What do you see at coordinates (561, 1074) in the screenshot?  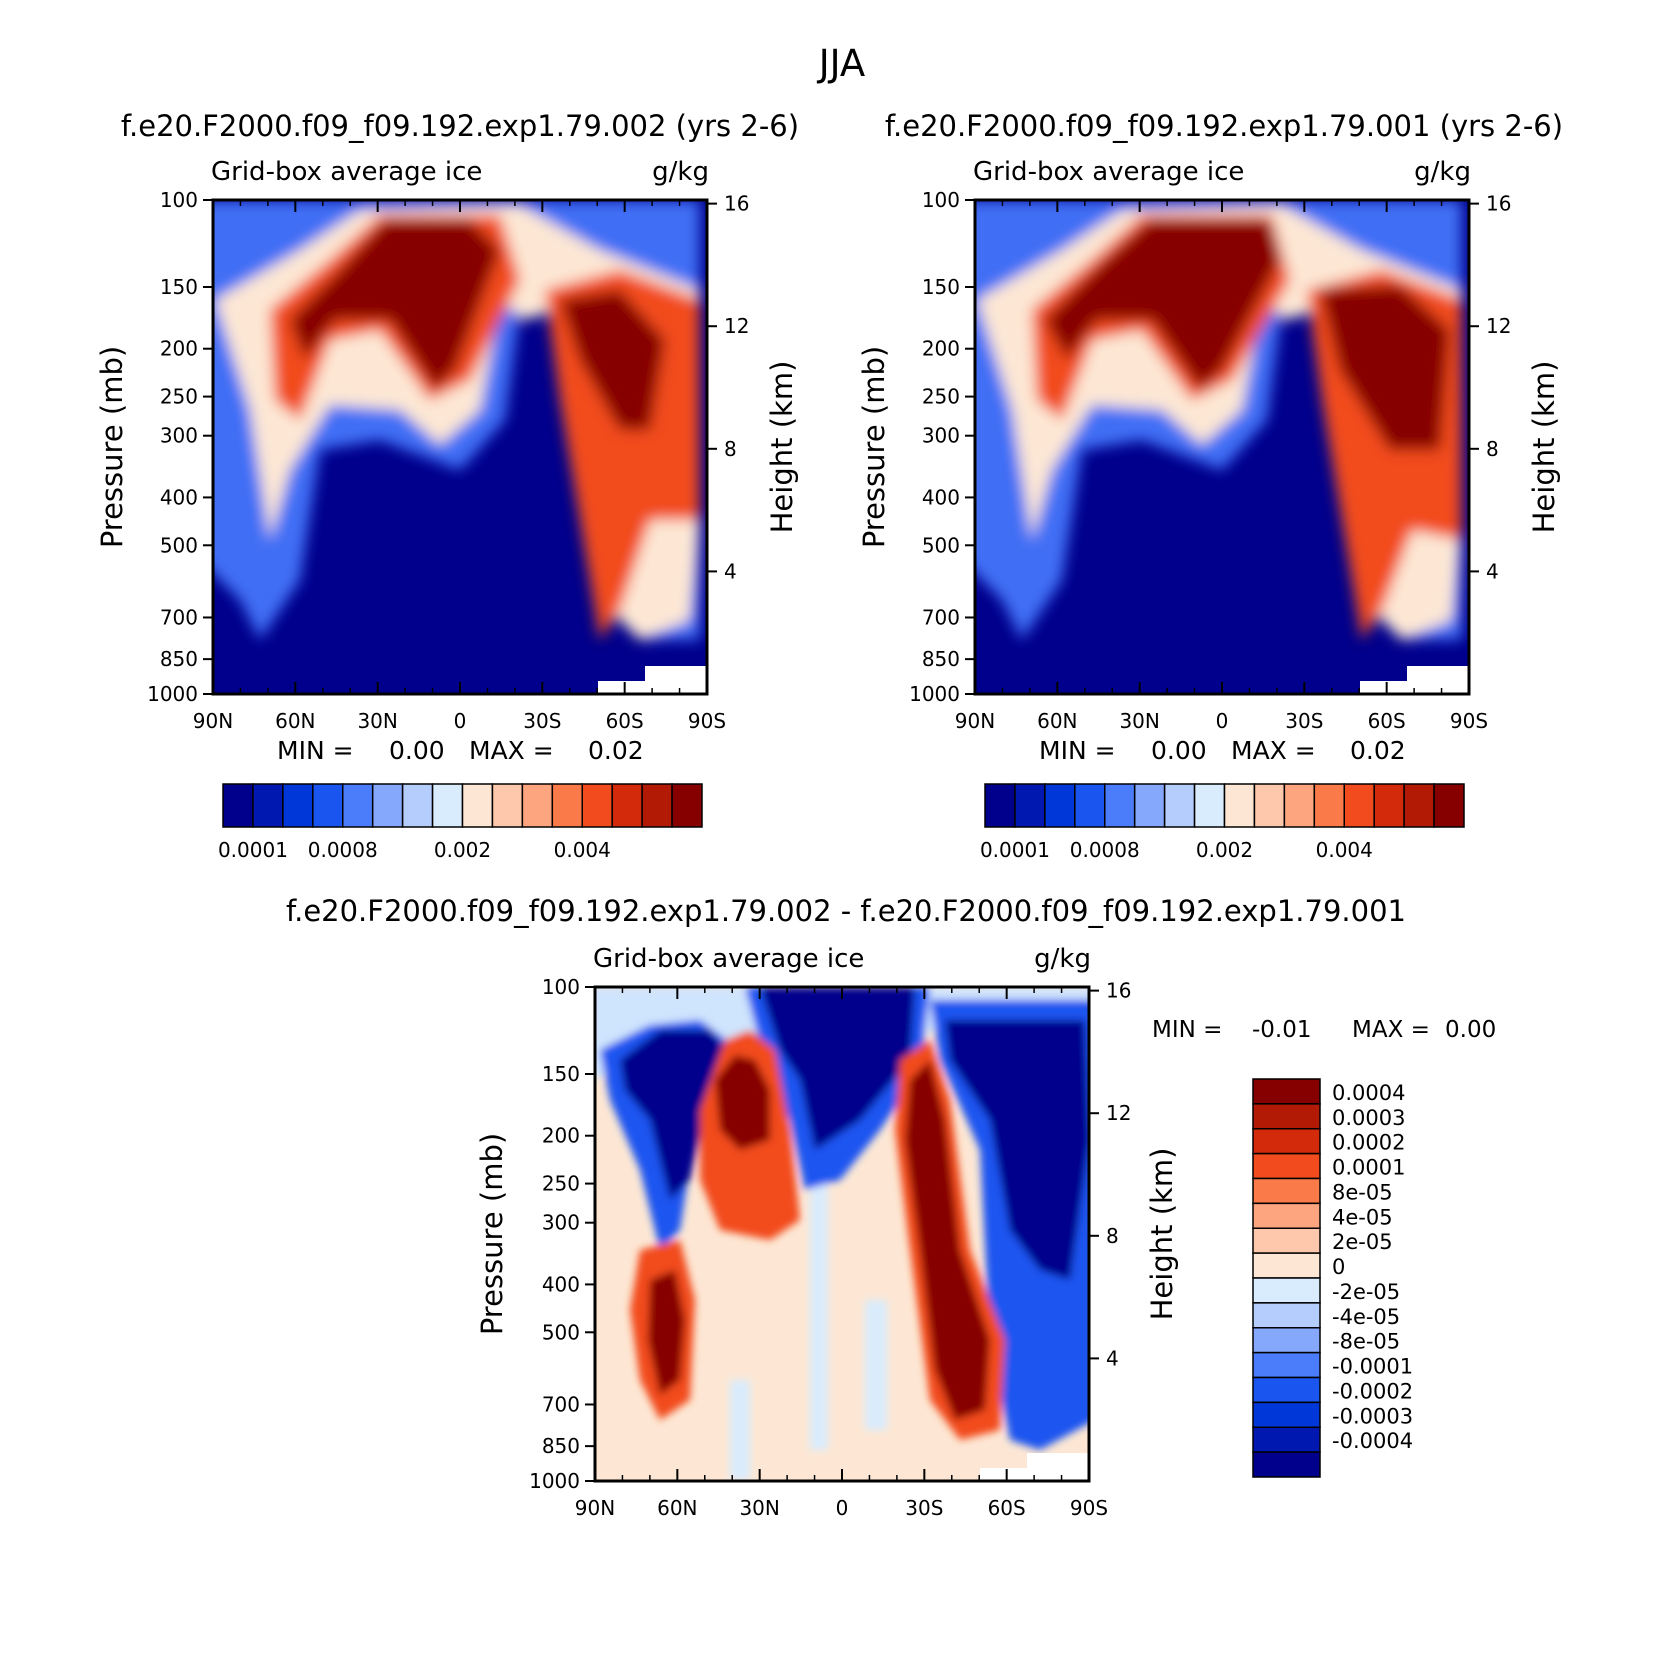 I see `y-tick-label: 150` at bounding box center [561, 1074].